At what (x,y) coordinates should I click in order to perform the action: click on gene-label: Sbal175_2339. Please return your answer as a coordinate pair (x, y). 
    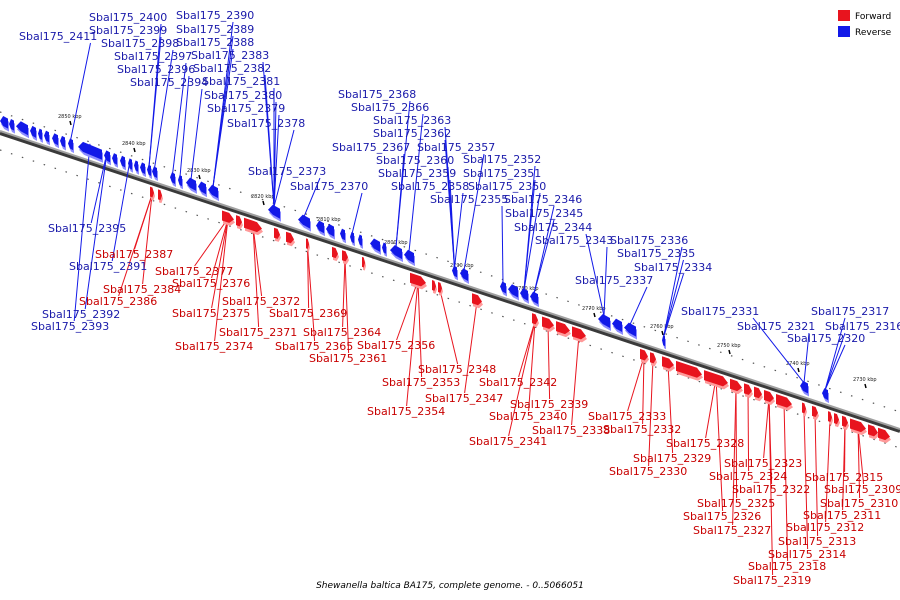
    Looking at the image, I should click on (549, 404).